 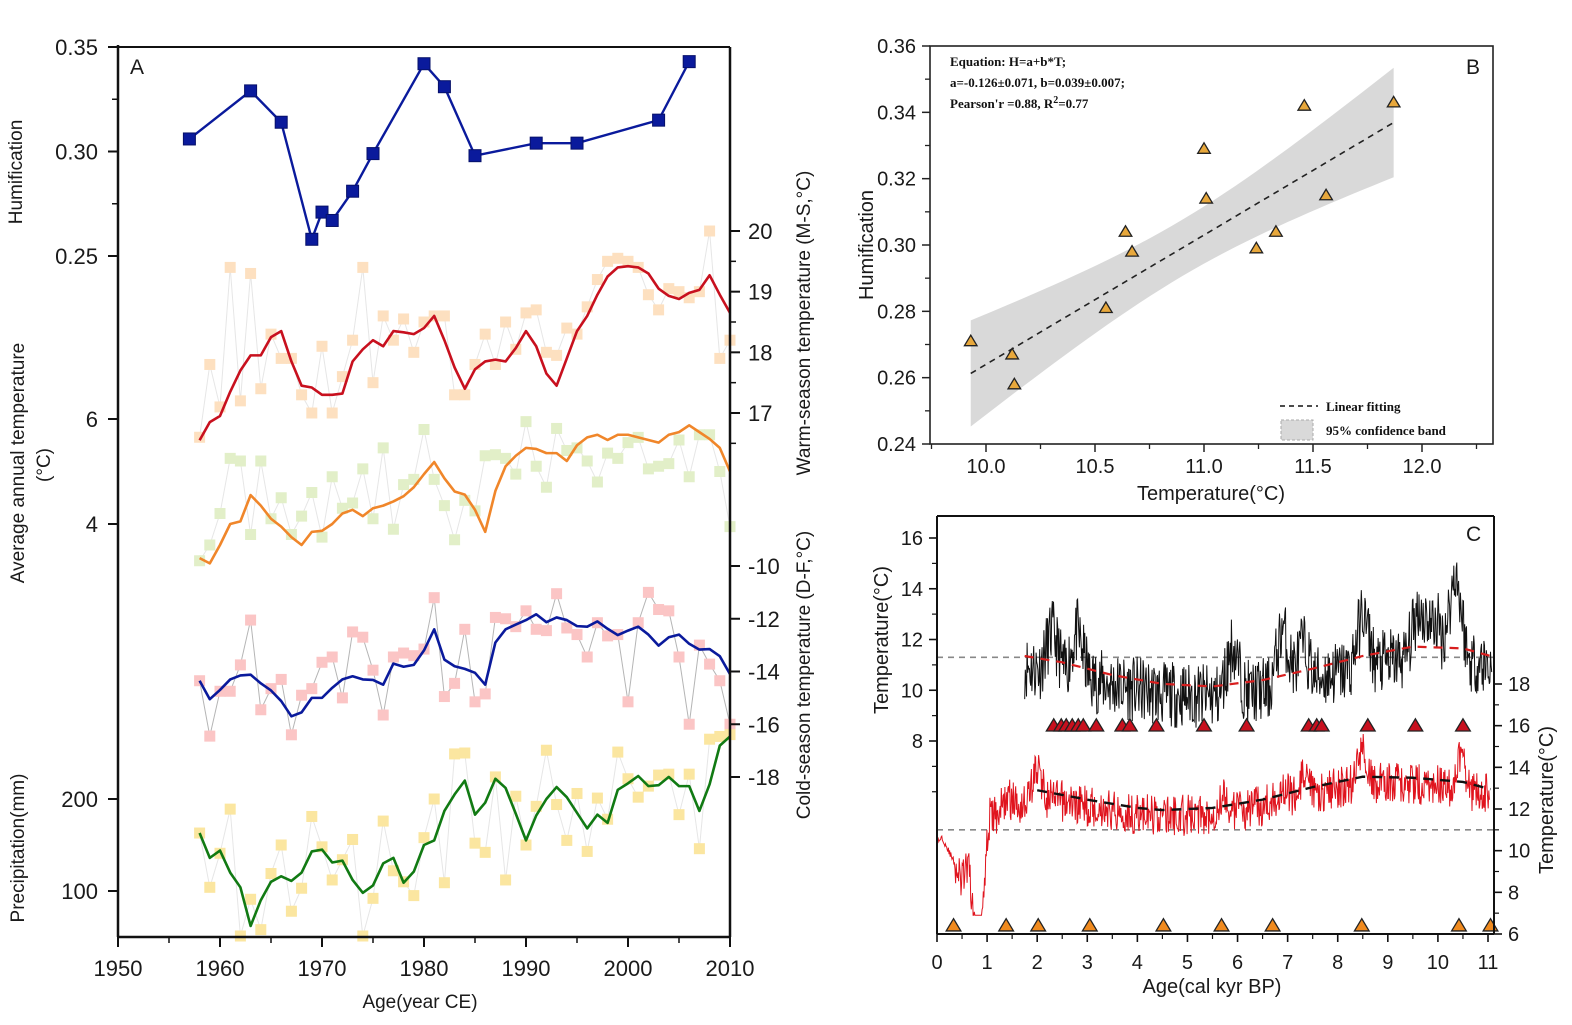 What do you see at coordinates (987, 963) in the screenshot?
I see `x-tick-label: 1` at bounding box center [987, 963].